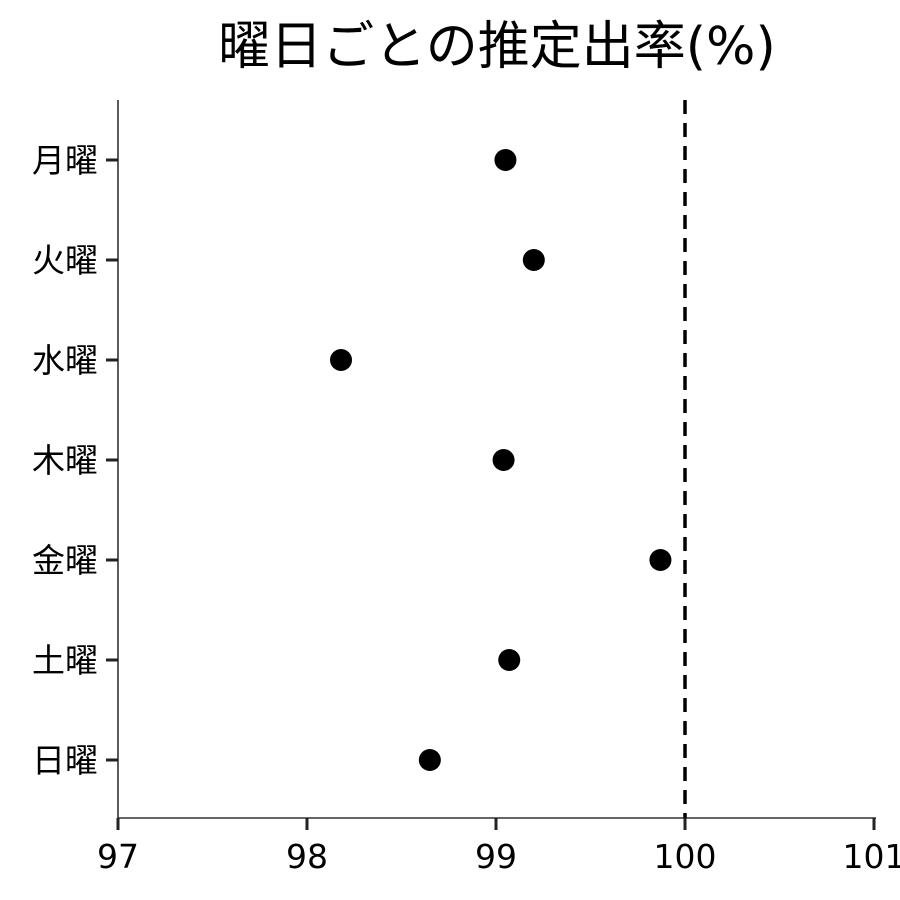 Image resolution: width=900 pixels, height=900 pixels. What do you see at coordinates (307, 856) in the screenshot?
I see `x-tick-label: 98` at bounding box center [307, 856].